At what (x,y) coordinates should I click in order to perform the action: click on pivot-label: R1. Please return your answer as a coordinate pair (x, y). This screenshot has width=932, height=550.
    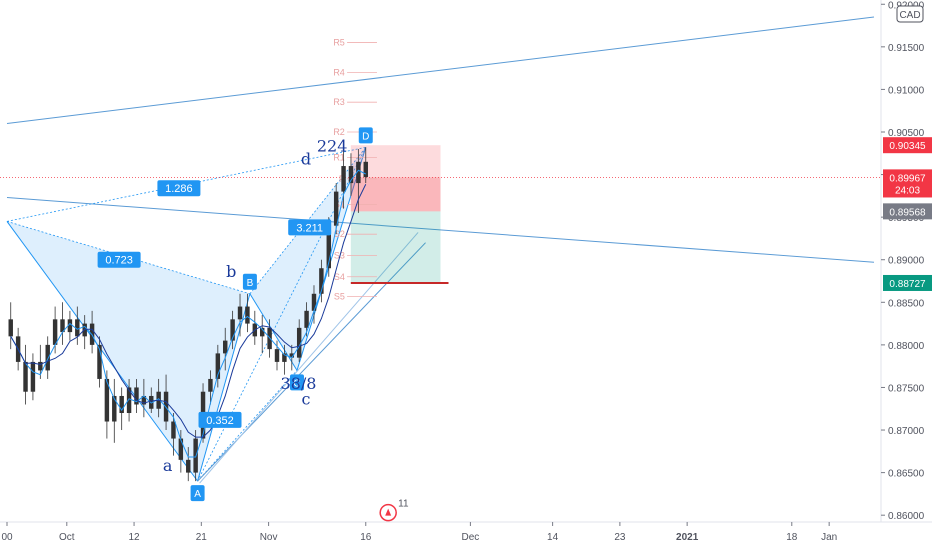
    Looking at the image, I should click on (339, 158).